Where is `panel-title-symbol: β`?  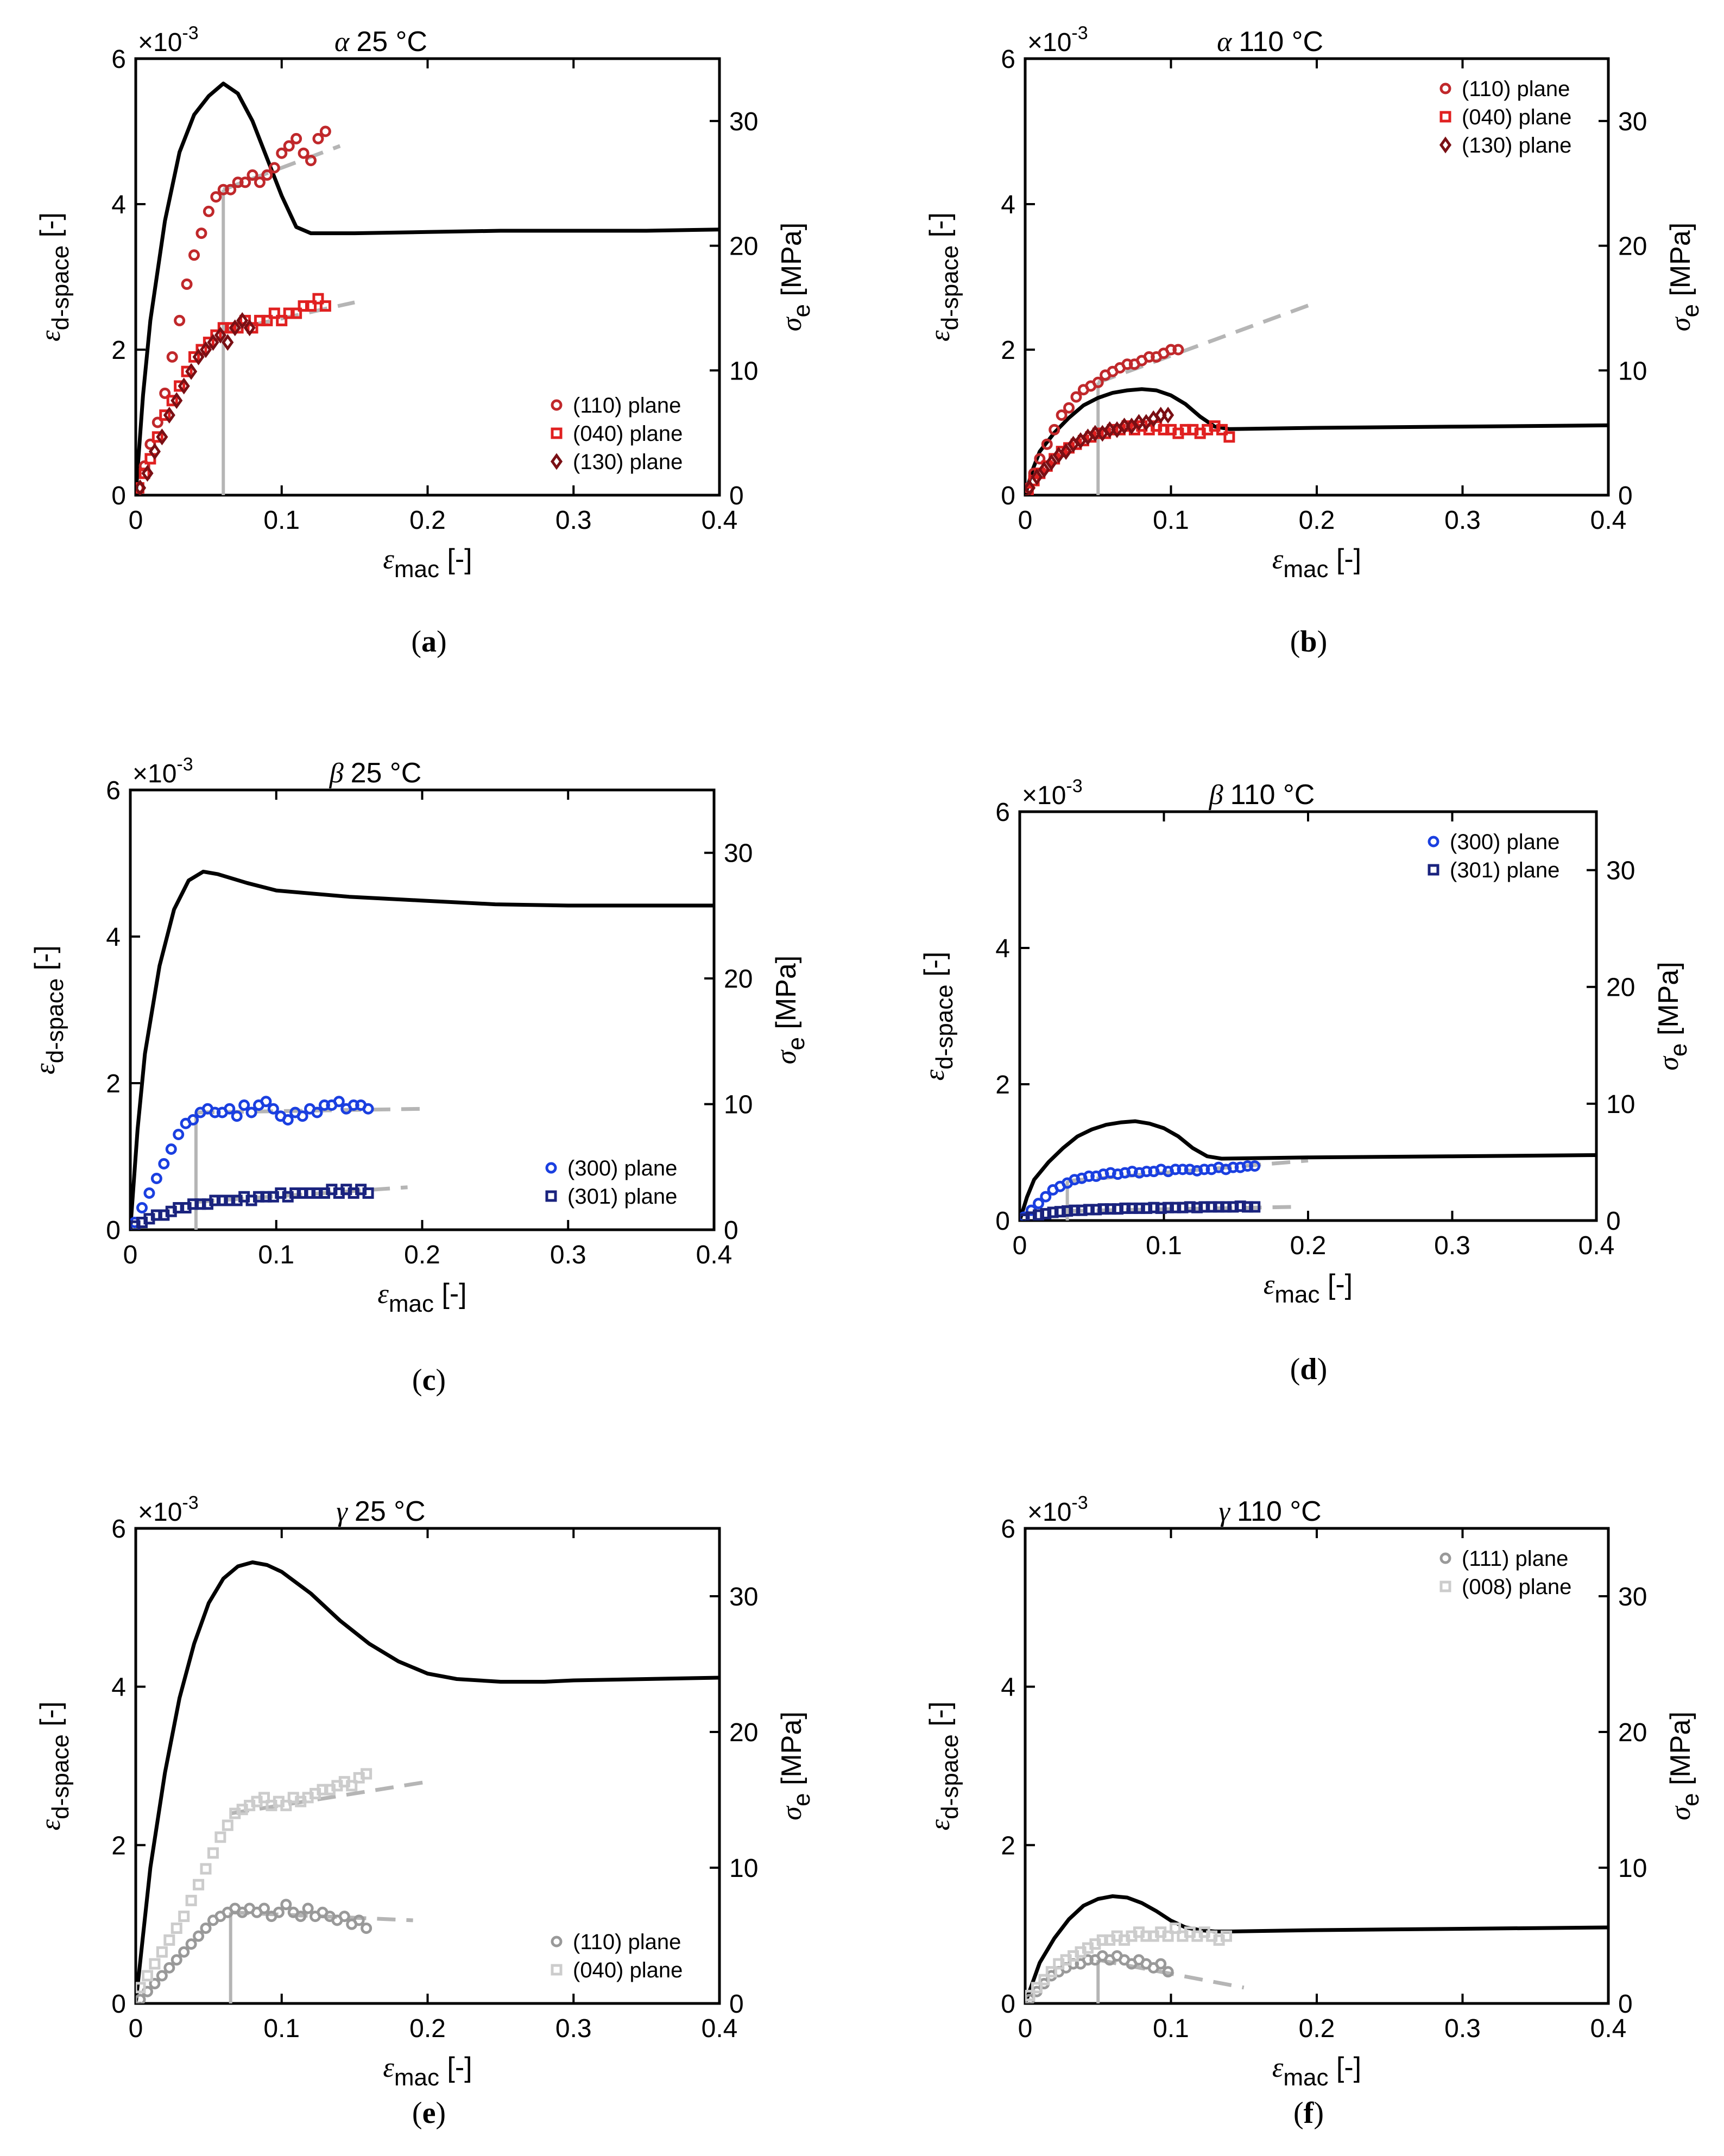
panel-title-symbol: β is located at coordinates (340, 773).